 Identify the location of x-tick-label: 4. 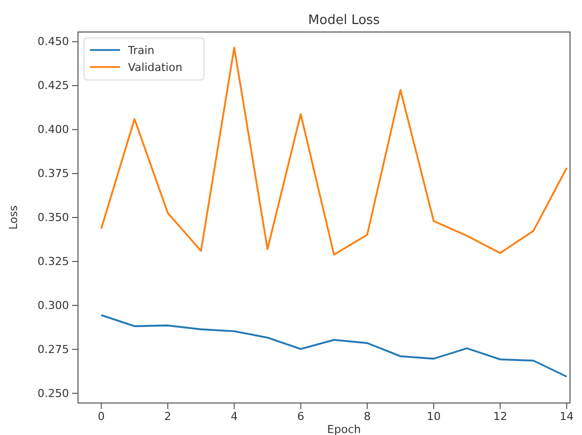
(234, 416).